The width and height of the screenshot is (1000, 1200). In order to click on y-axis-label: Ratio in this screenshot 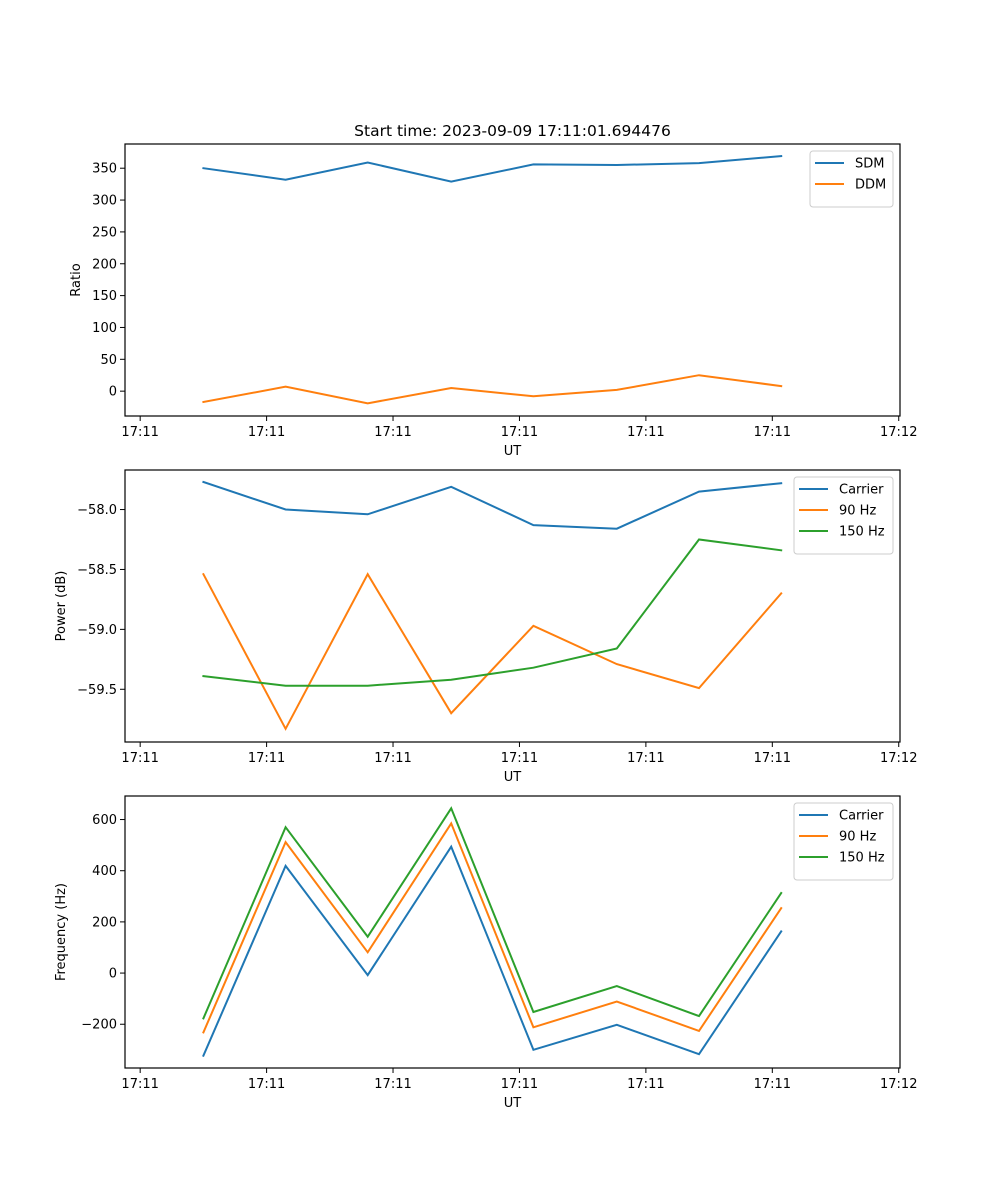, I will do `click(76, 279)`.